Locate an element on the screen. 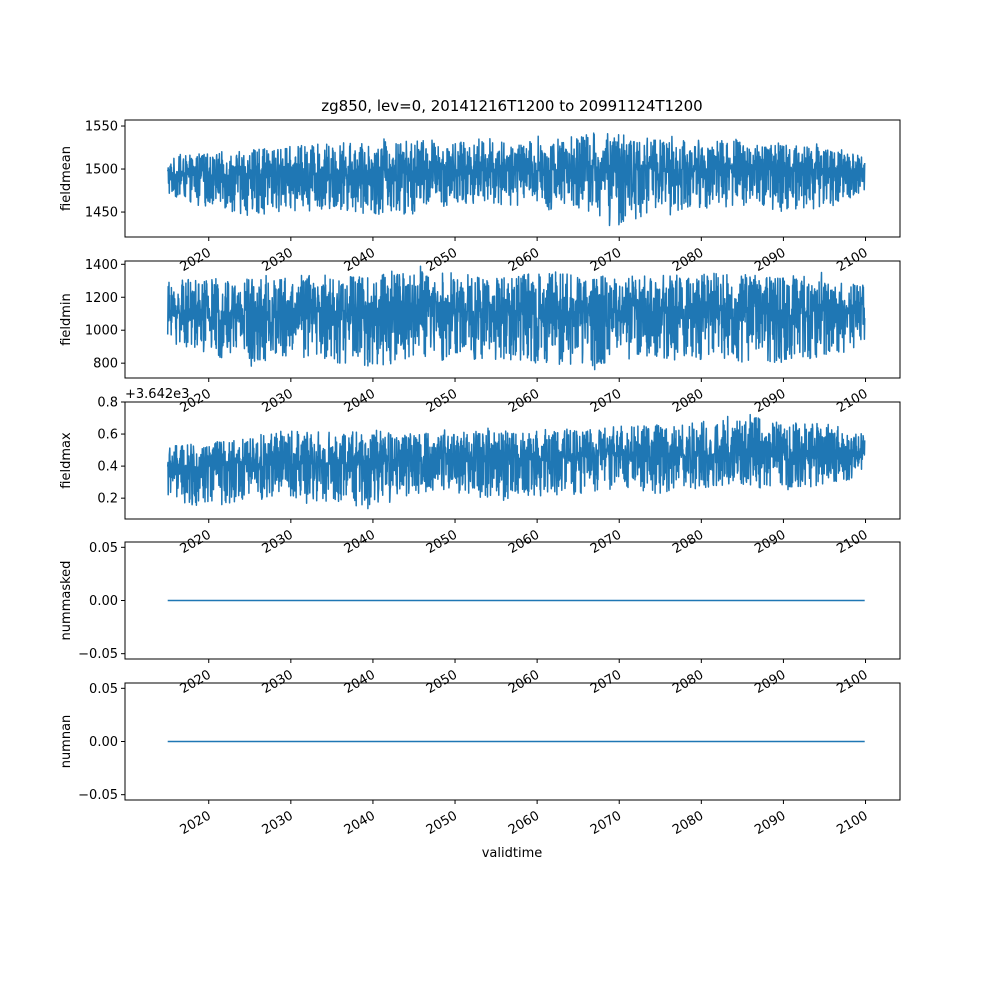  y-tick-label: 0.8 is located at coordinates (107, 403).